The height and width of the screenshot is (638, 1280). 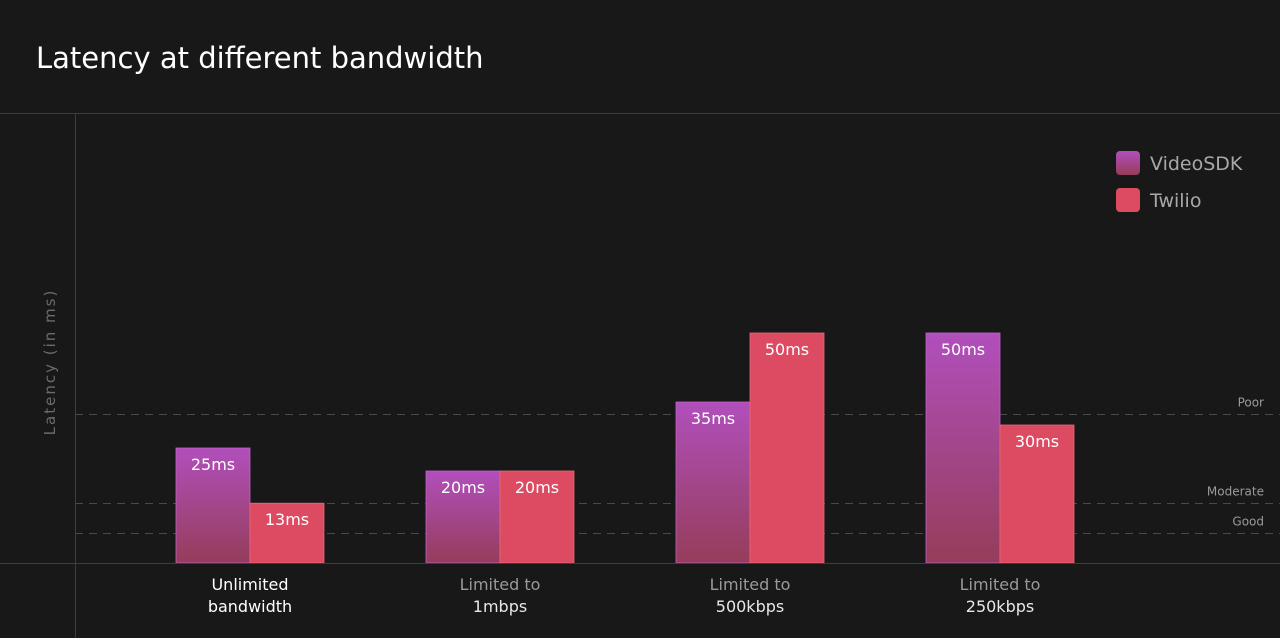 What do you see at coordinates (1196, 164) in the screenshot?
I see `legend-label-videosdk: VideoSDK` at bounding box center [1196, 164].